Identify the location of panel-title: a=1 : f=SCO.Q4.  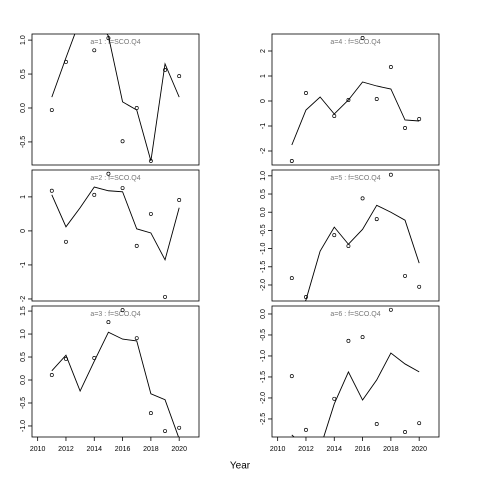
(115, 42).